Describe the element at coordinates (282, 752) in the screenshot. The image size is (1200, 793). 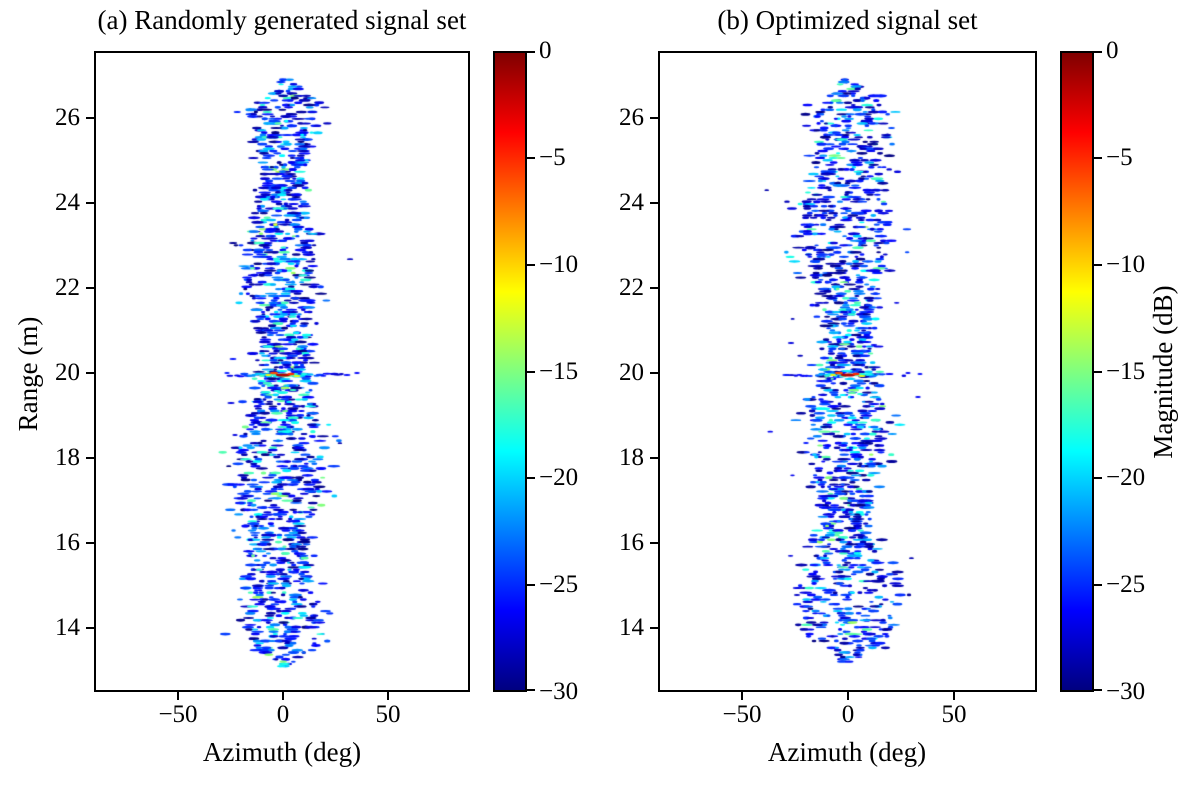
I see `x-axis-label-a: Azimuth (deg)` at that location.